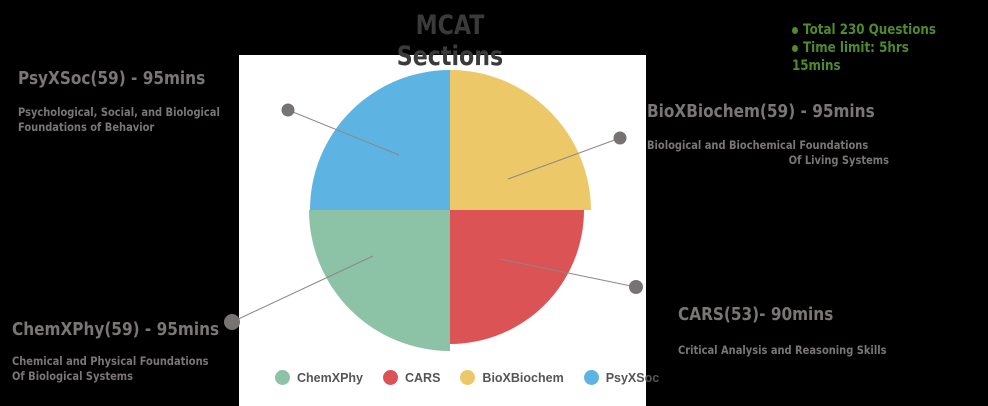 The width and height of the screenshot is (988, 406). Describe the element at coordinates (512, 377) in the screenshot. I see `legend-item-bioxbiochem: BioXBiochem` at that location.